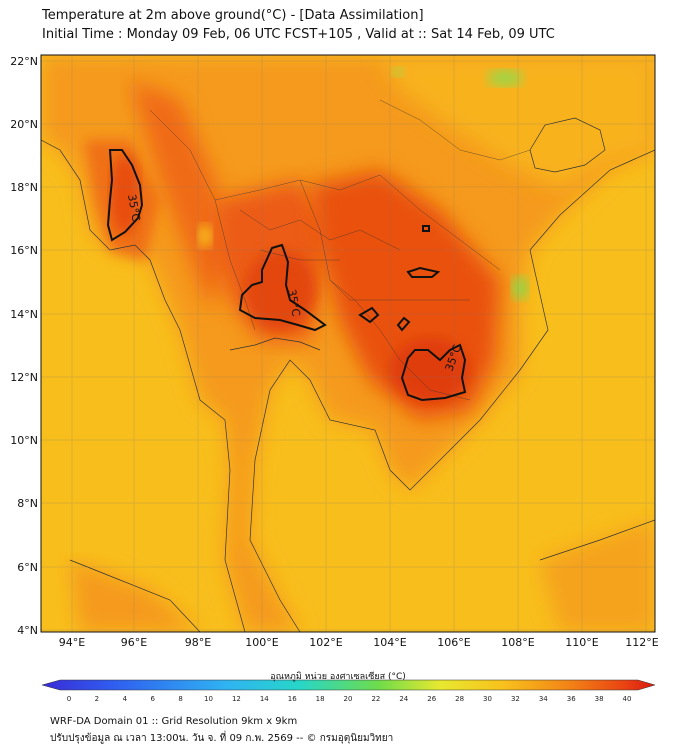  I want to click on lat-label: 14°N, so click(24, 314).